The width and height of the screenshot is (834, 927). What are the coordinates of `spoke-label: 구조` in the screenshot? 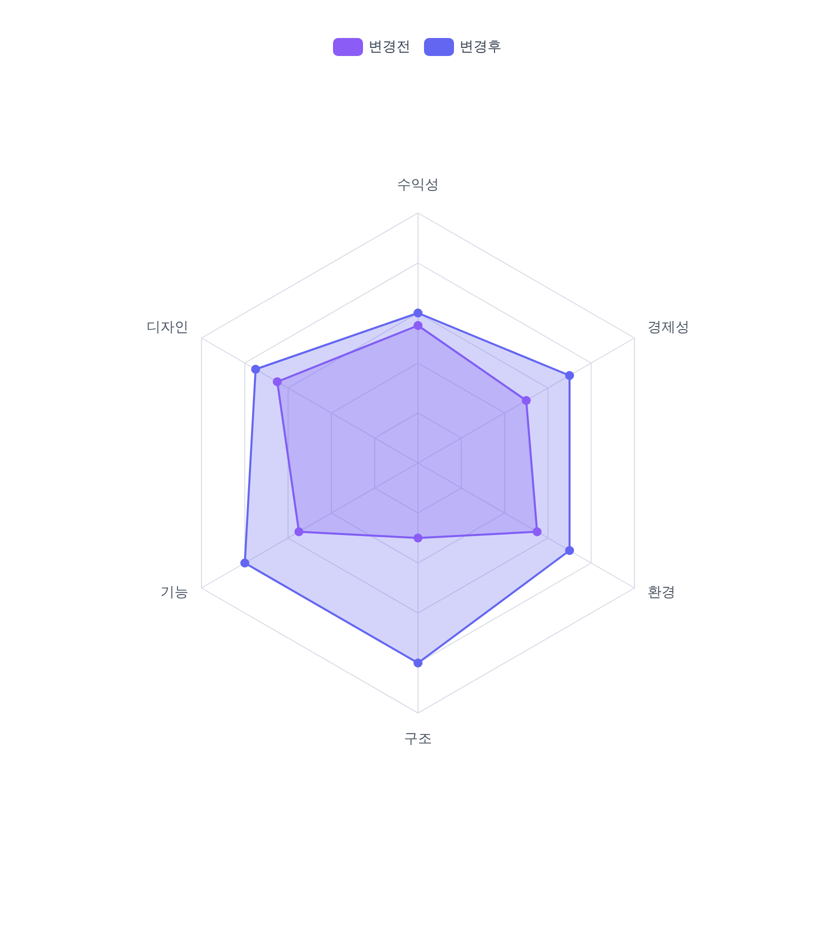 It's located at (418, 739).